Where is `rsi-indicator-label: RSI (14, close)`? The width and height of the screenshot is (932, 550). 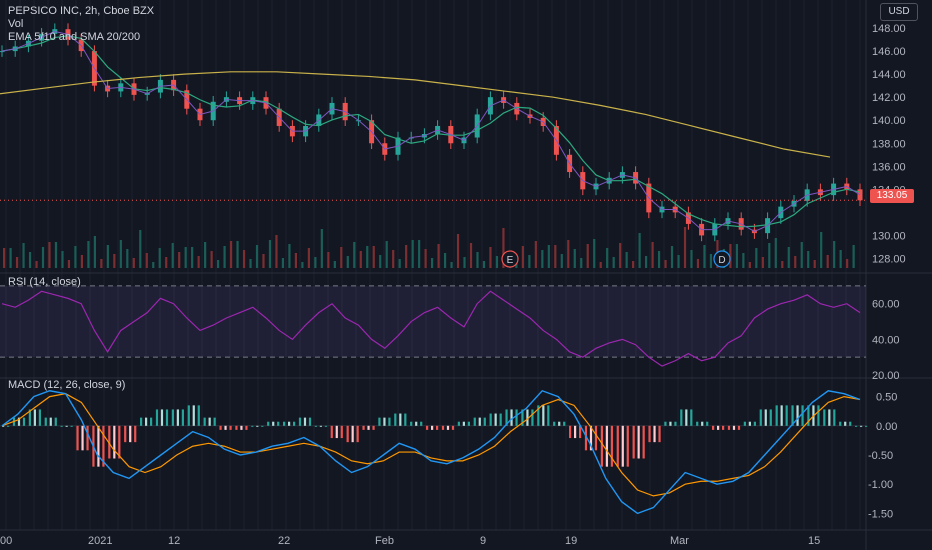
rsi-indicator-label: RSI (14, close) is located at coordinates (44, 282).